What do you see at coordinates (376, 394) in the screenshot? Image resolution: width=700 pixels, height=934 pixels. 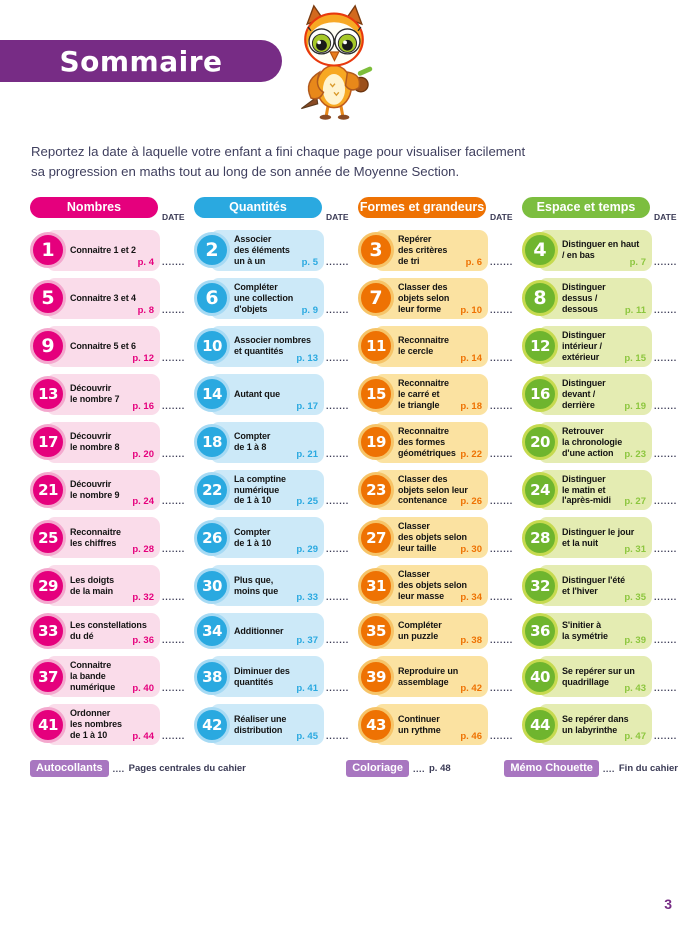 I see `lesson-number-badge: 15` at bounding box center [376, 394].